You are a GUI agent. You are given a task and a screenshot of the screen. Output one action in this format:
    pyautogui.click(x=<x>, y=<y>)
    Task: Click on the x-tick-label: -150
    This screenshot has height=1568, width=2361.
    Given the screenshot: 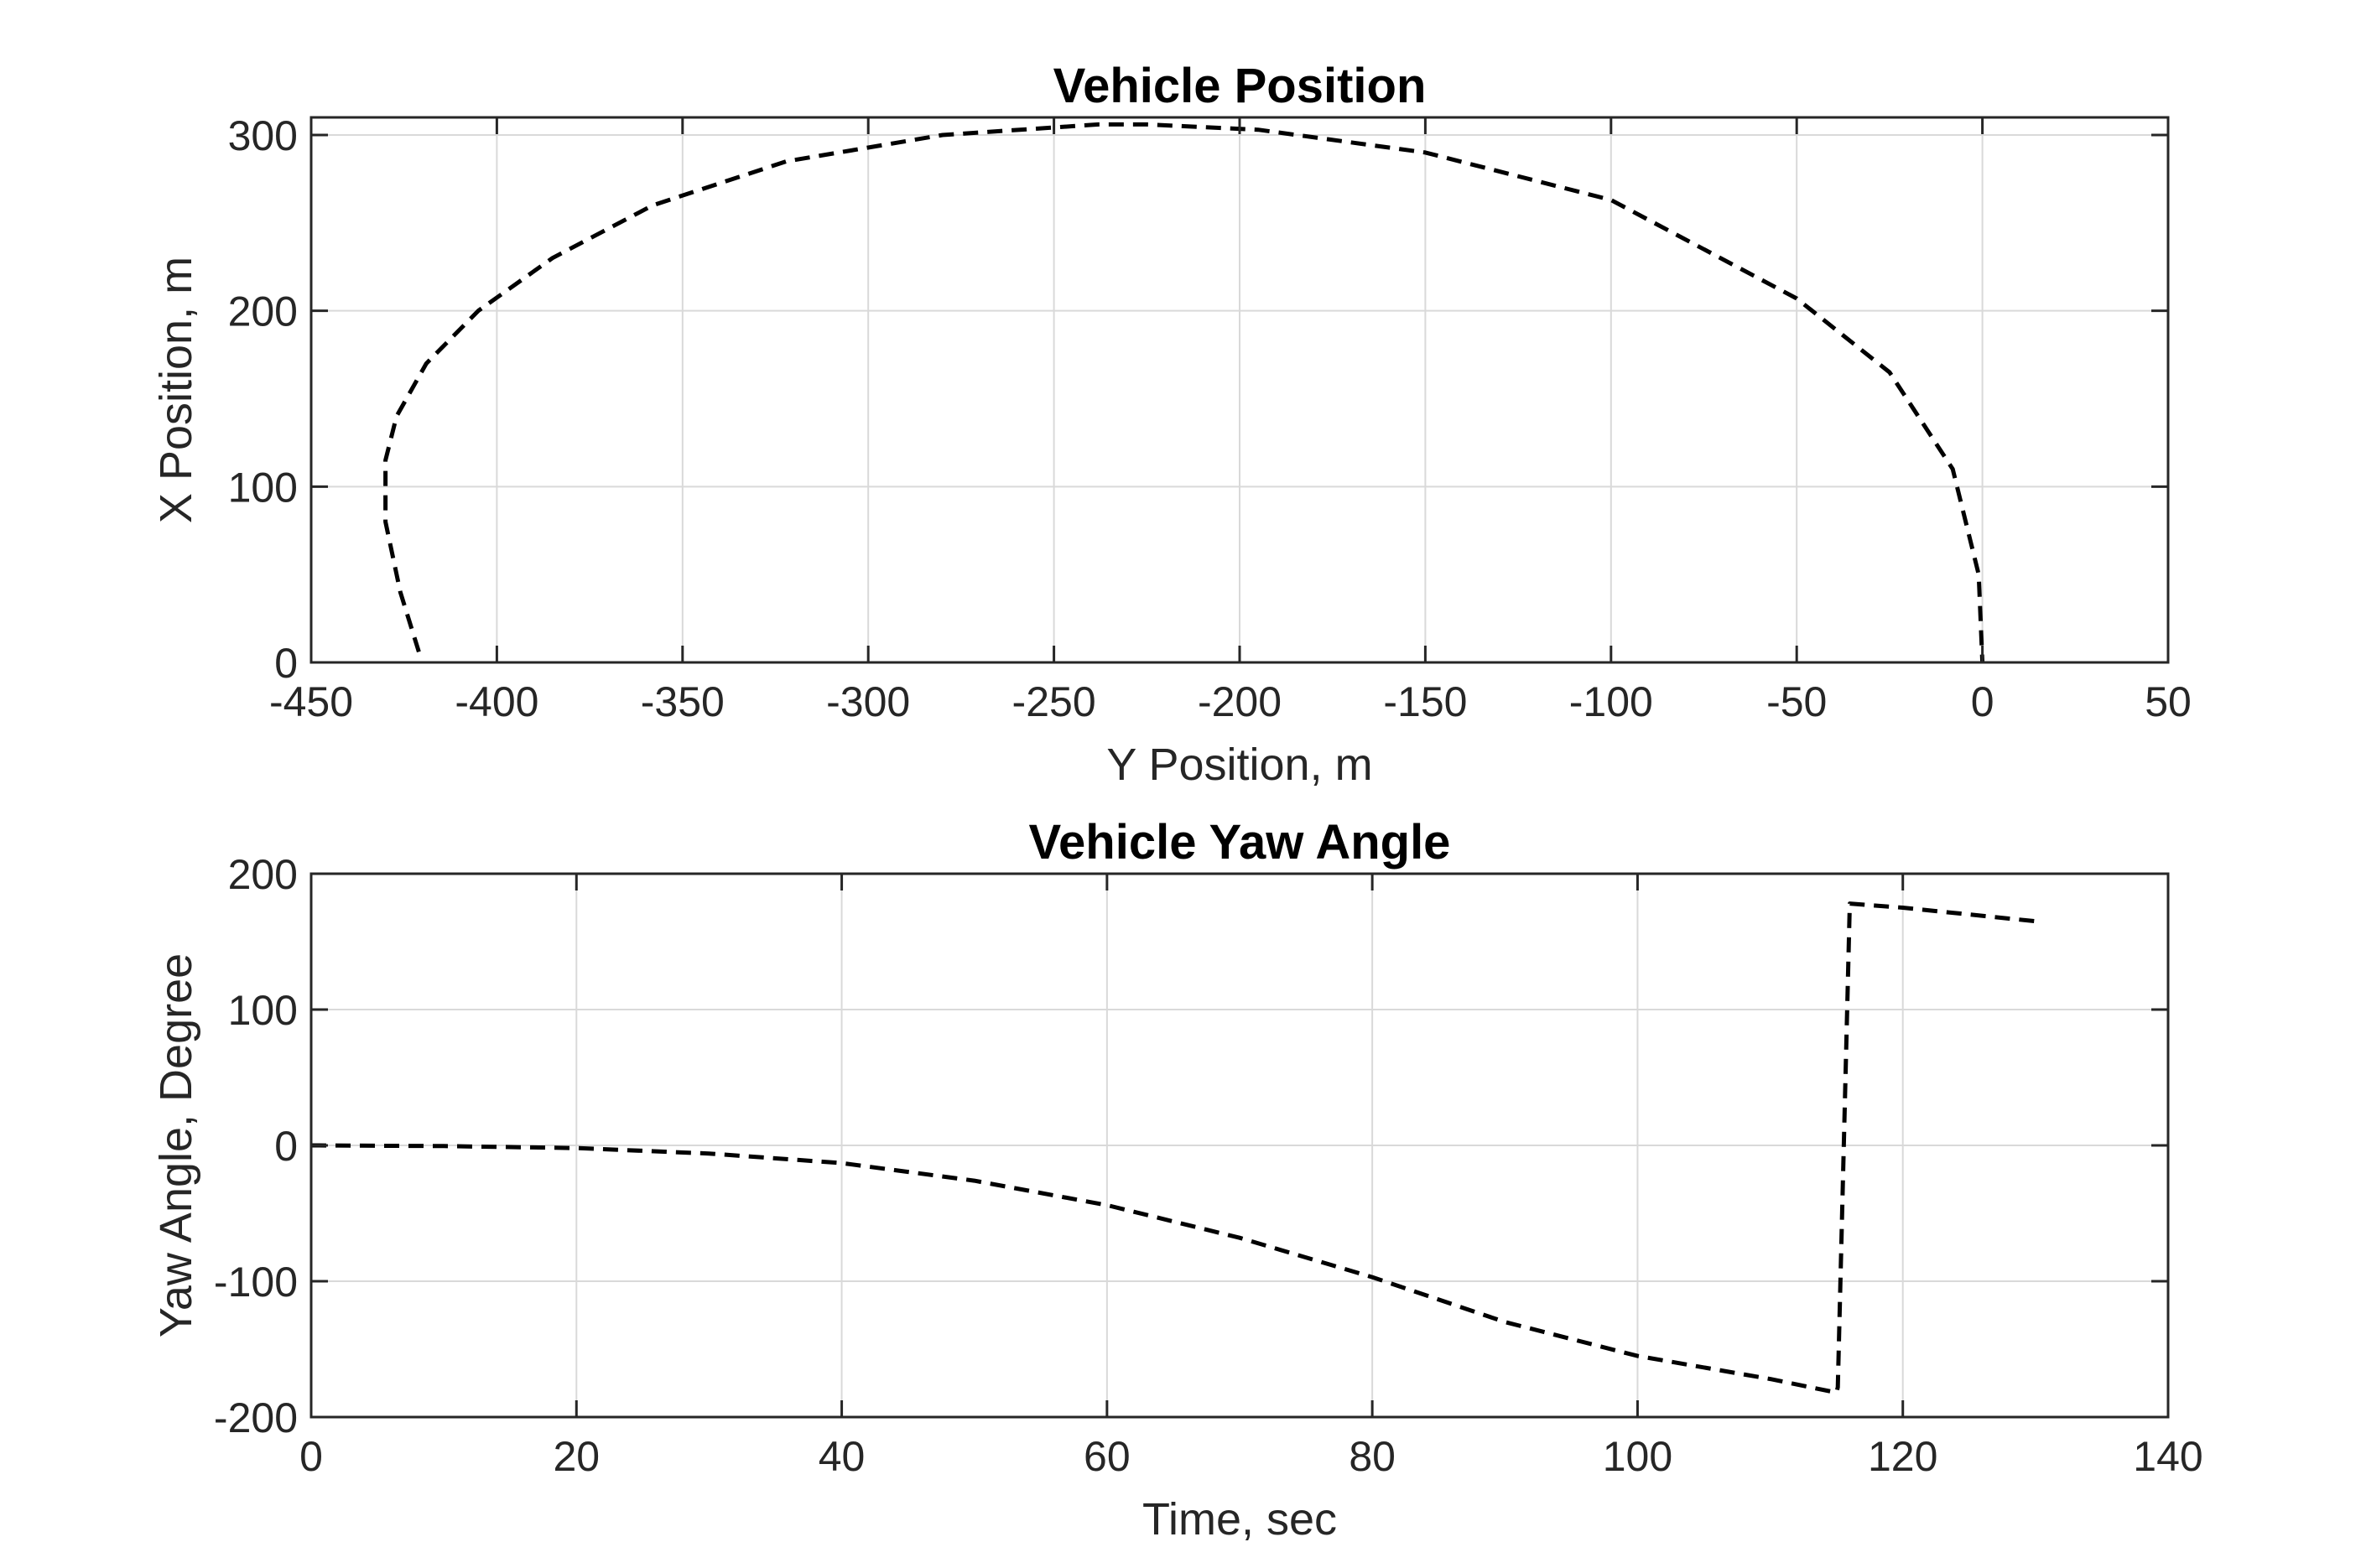 What is the action you would take?
    pyautogui.click(x=1425, y=701)
    